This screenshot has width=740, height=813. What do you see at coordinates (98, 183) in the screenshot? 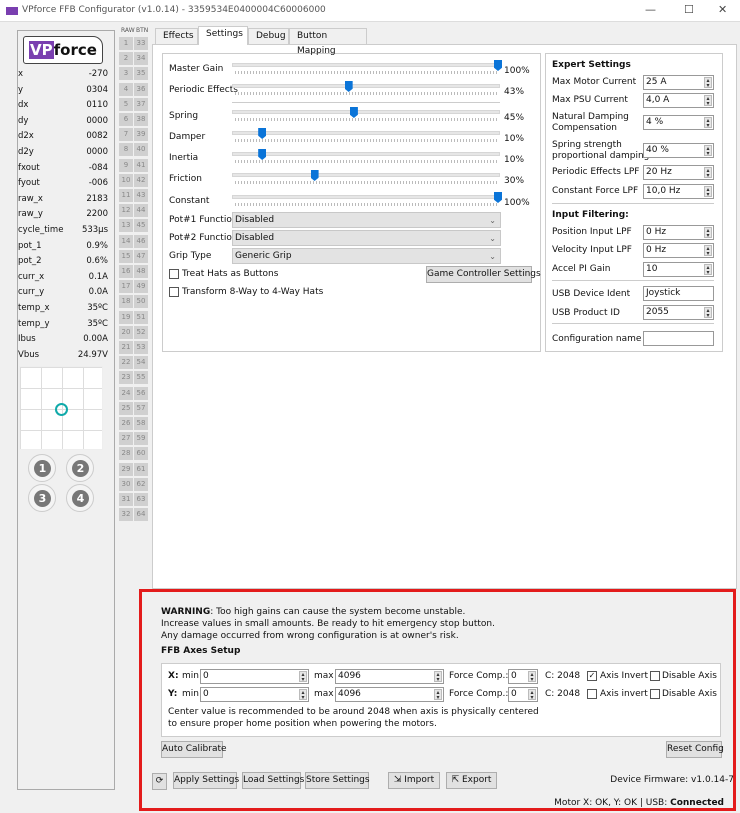
I see `stat-value: -006` at bounding box center [98, 183].